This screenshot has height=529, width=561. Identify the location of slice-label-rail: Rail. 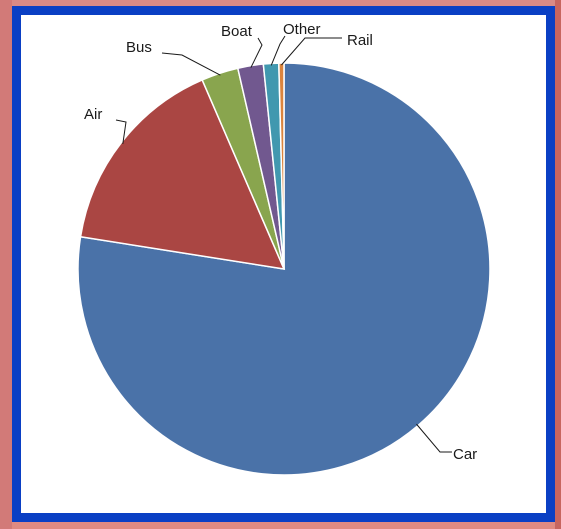
(360, 40).